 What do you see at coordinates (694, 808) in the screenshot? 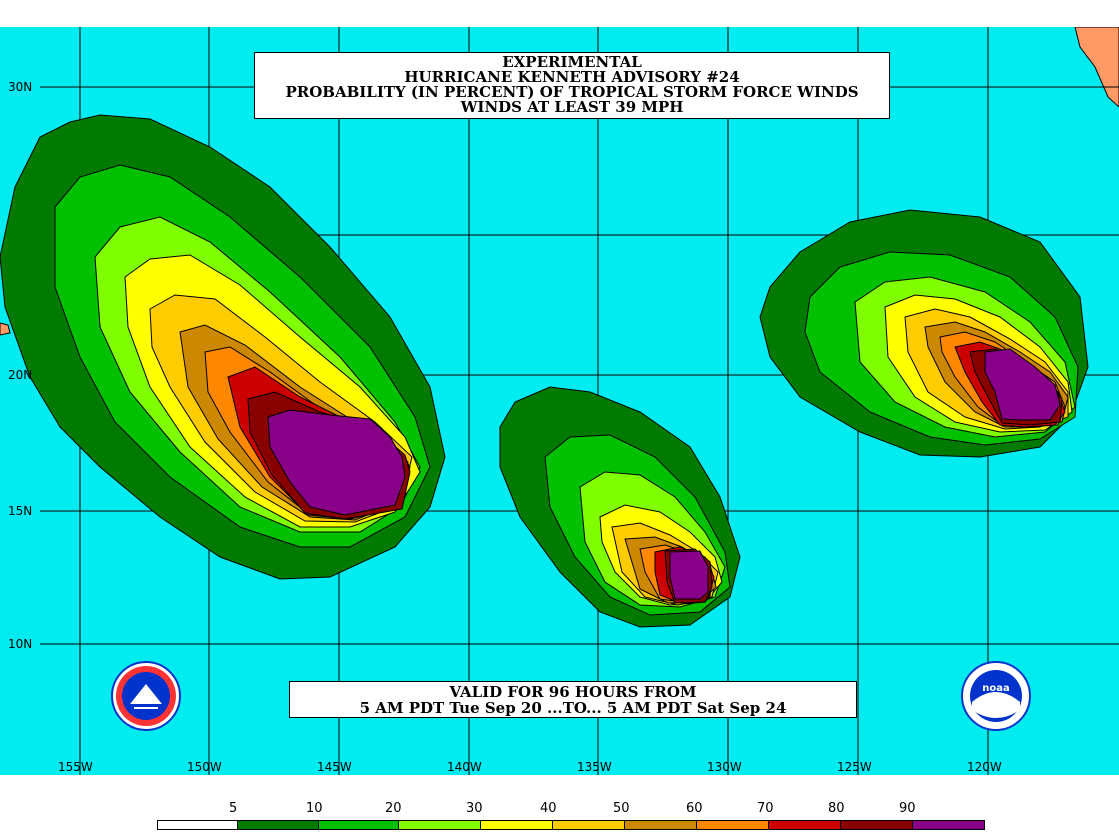
I see `legend-label-60: 60` at bounding box center [694, 808].